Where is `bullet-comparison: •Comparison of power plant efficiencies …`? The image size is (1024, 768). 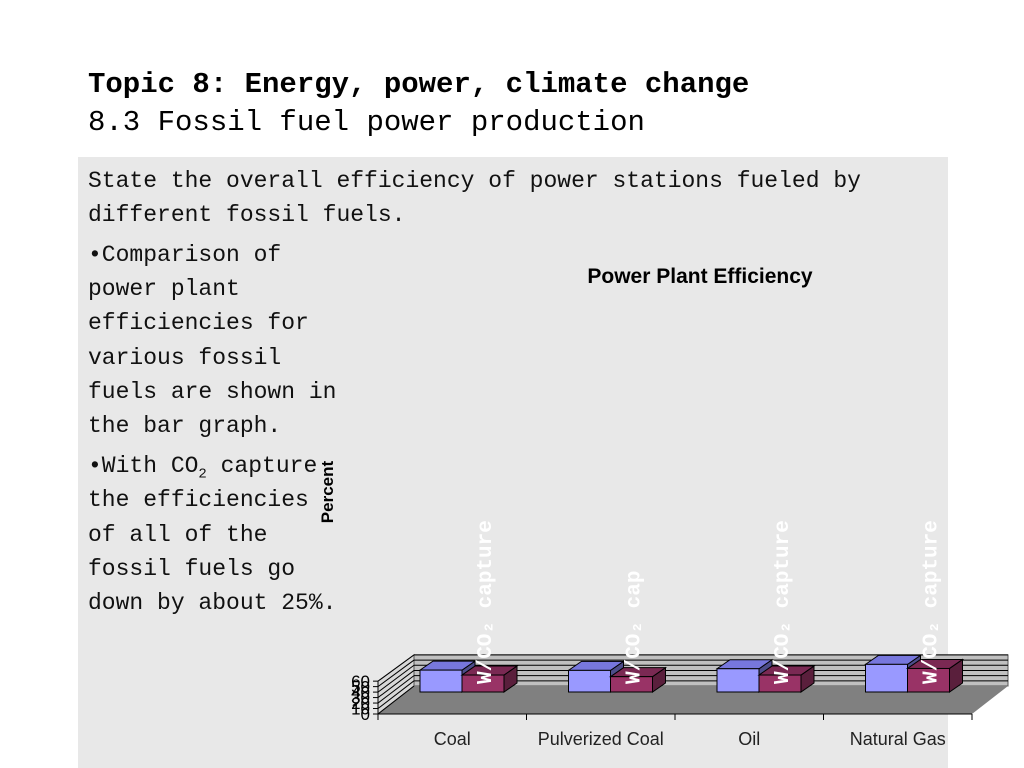 bullet-comparison: •Comparison of power plant efficiencies … is located at coordinates (212, 341).